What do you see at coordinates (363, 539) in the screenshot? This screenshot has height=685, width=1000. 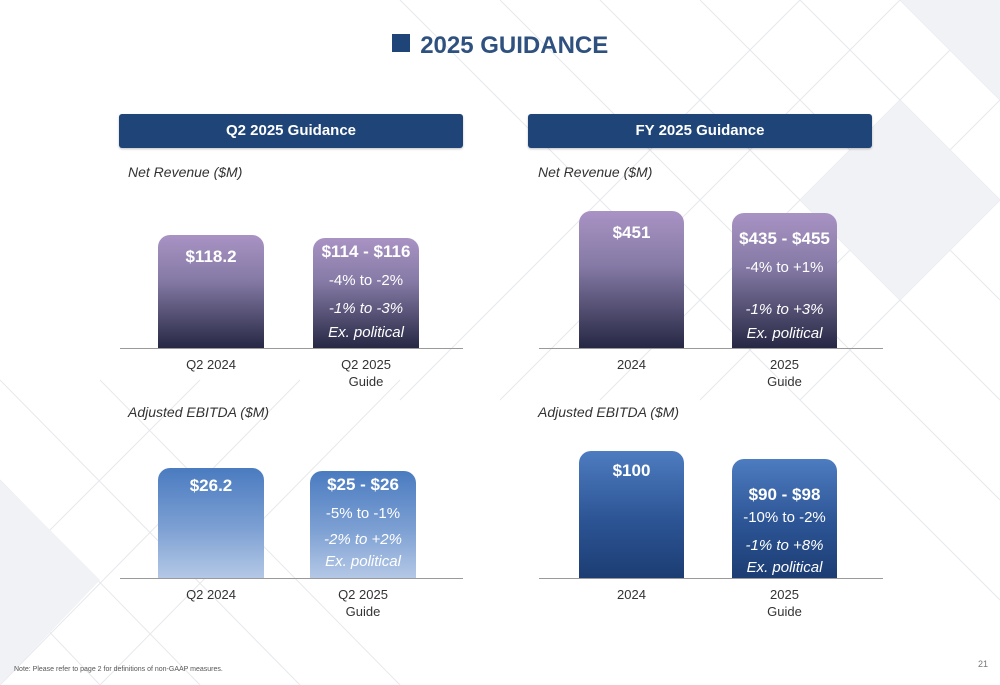 I see `q2-ebitda-ex-political-range: -2% to +2%` at bounding box center [363, 539].